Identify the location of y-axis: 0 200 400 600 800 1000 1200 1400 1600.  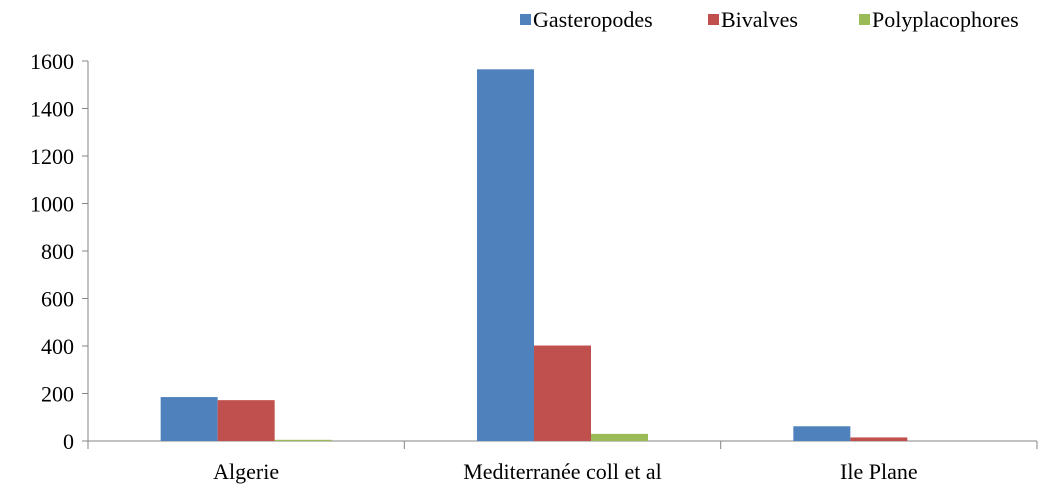
(59, 251).